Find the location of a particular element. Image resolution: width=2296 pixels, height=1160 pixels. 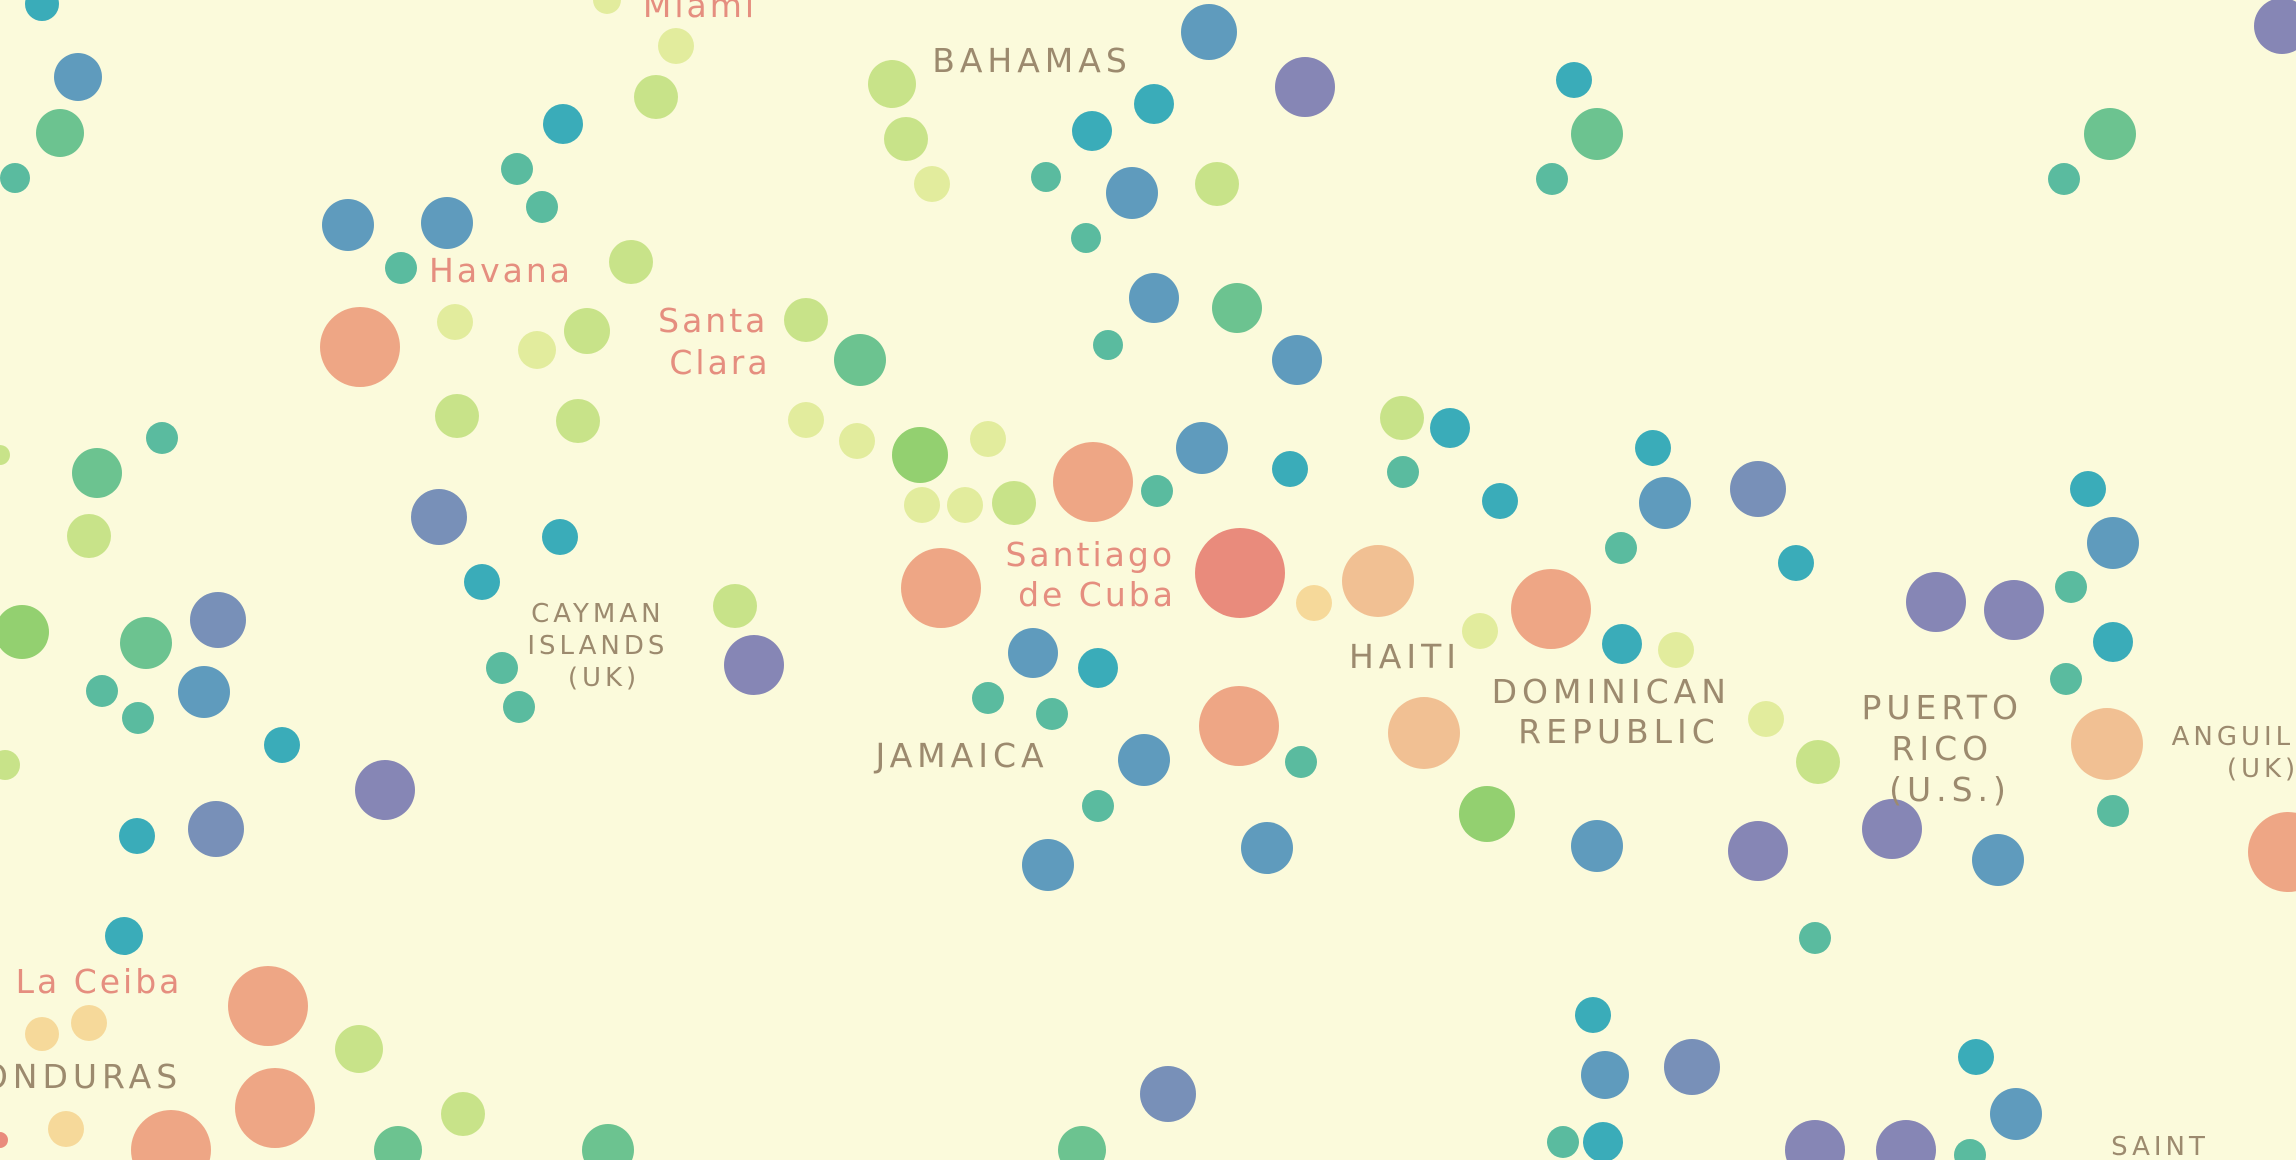

country-label-haiti: HAITI is located at coordinates (1405, 656).